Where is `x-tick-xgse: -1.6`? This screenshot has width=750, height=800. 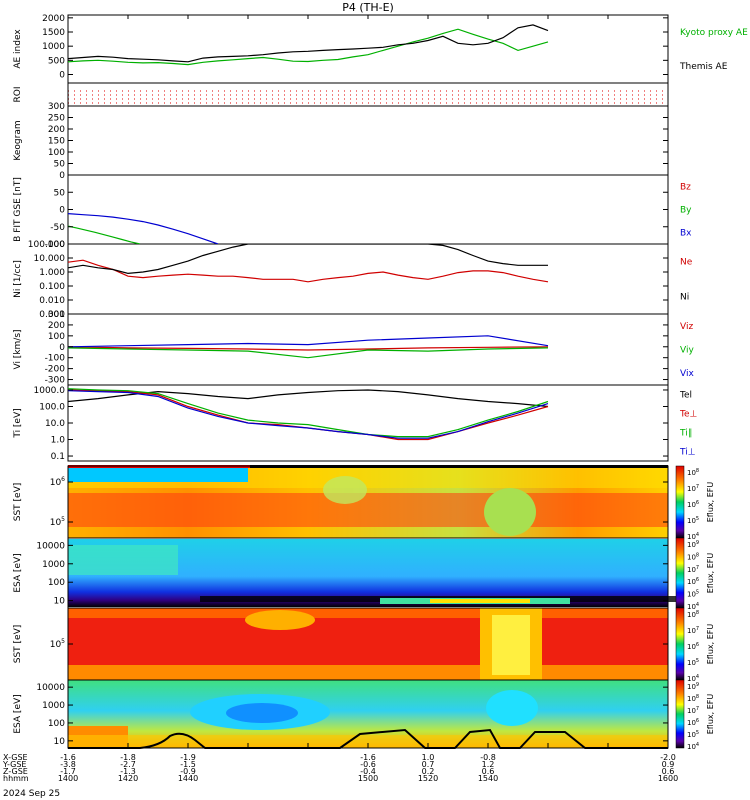 x-tick-xgse: -1.6 is located at coordinates (368, 757).